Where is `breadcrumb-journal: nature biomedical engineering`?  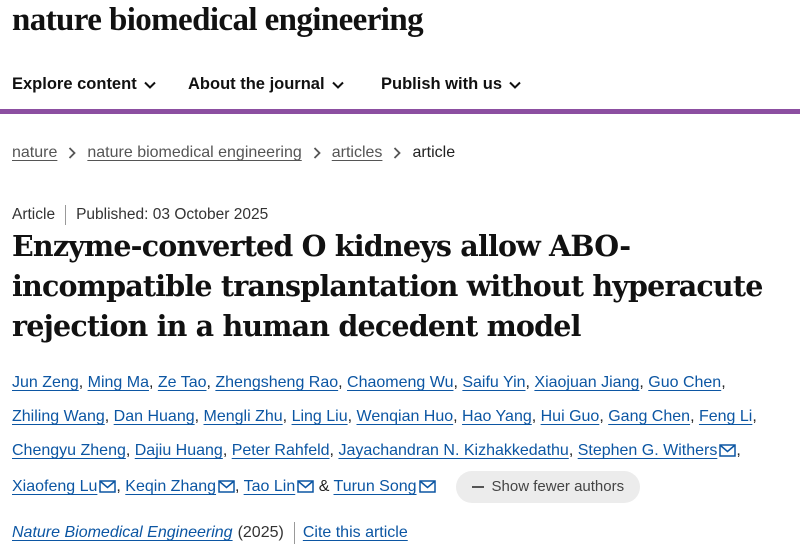
breadcrumb-journal: nature biomedical engineering is located at coordinates (194, 152).